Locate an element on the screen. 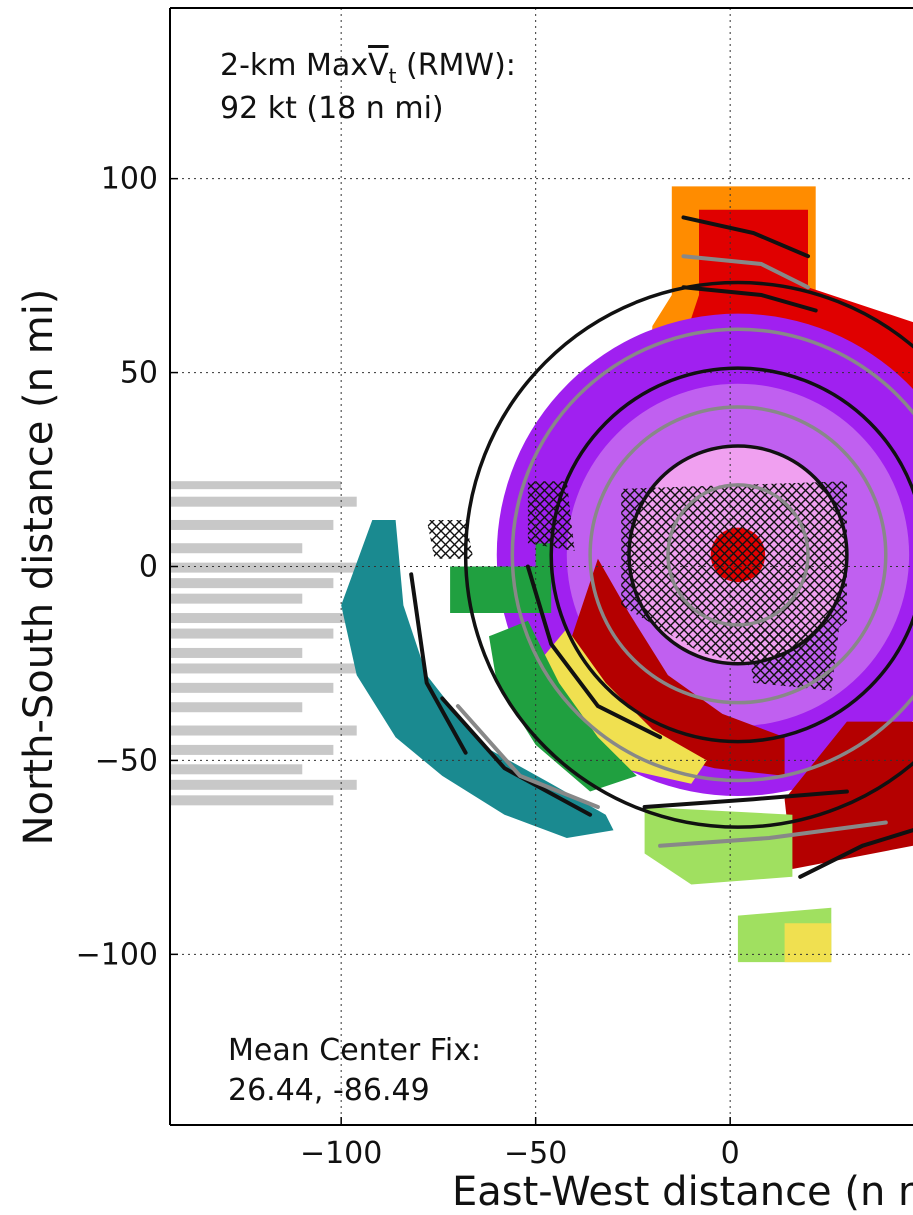  y-tick-label: 50 is located at coordinates (139, 373).